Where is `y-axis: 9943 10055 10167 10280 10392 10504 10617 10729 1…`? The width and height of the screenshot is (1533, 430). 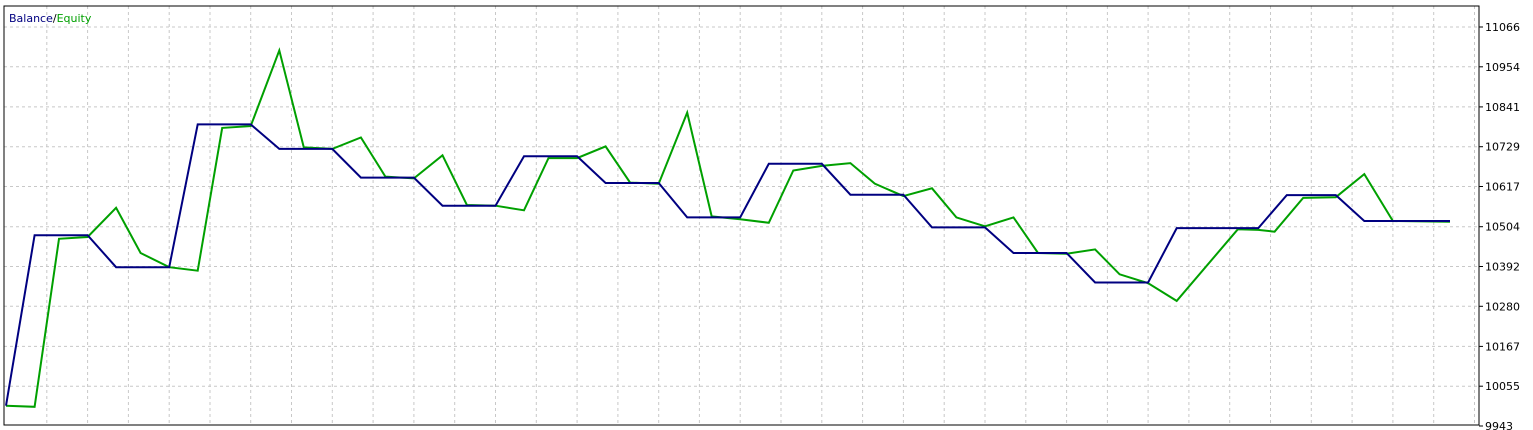 y-axis: 9943 10055 10167 10280 10392 10504 10617 10729 1… is located at coordinates (1499, 225).